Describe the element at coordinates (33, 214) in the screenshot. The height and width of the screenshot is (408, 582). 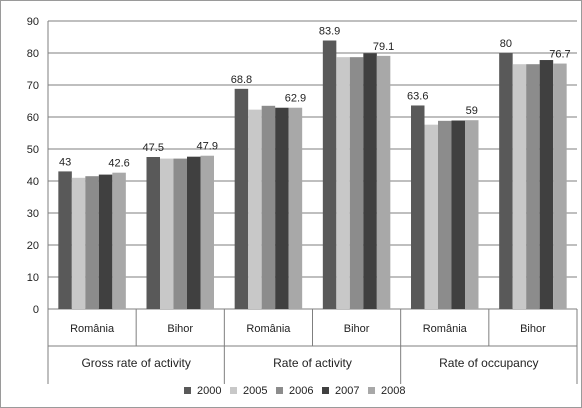
I see `y-tick-label: 30` at that location.